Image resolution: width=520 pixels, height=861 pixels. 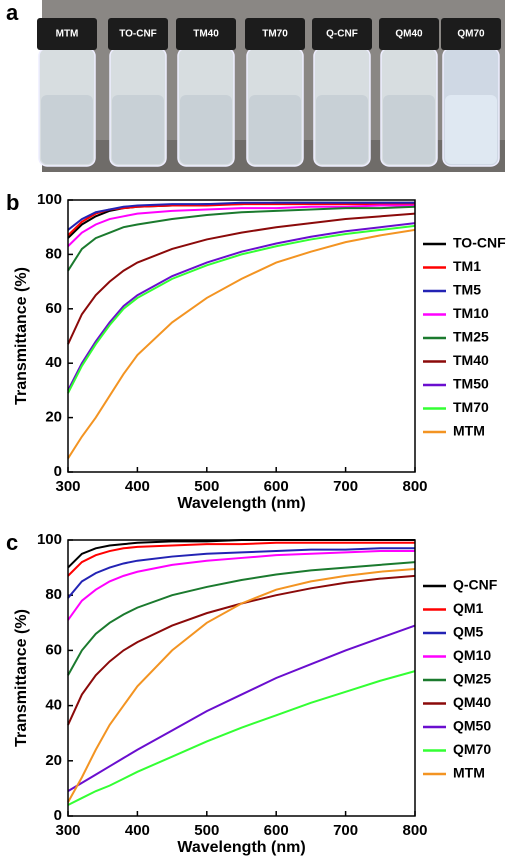 What do you see at coordinates (12, 202) in the screenshot?
I see `panel-label: b` at bounding box center [12, 202].